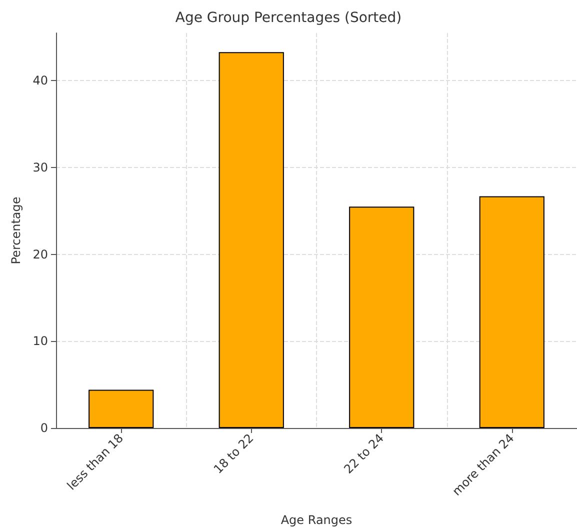 The height and width of the screenshot is (532, 577). Describe the element at coordinates (40, 167) in the screenshot. I see `y-tick-label: 30` at that location.